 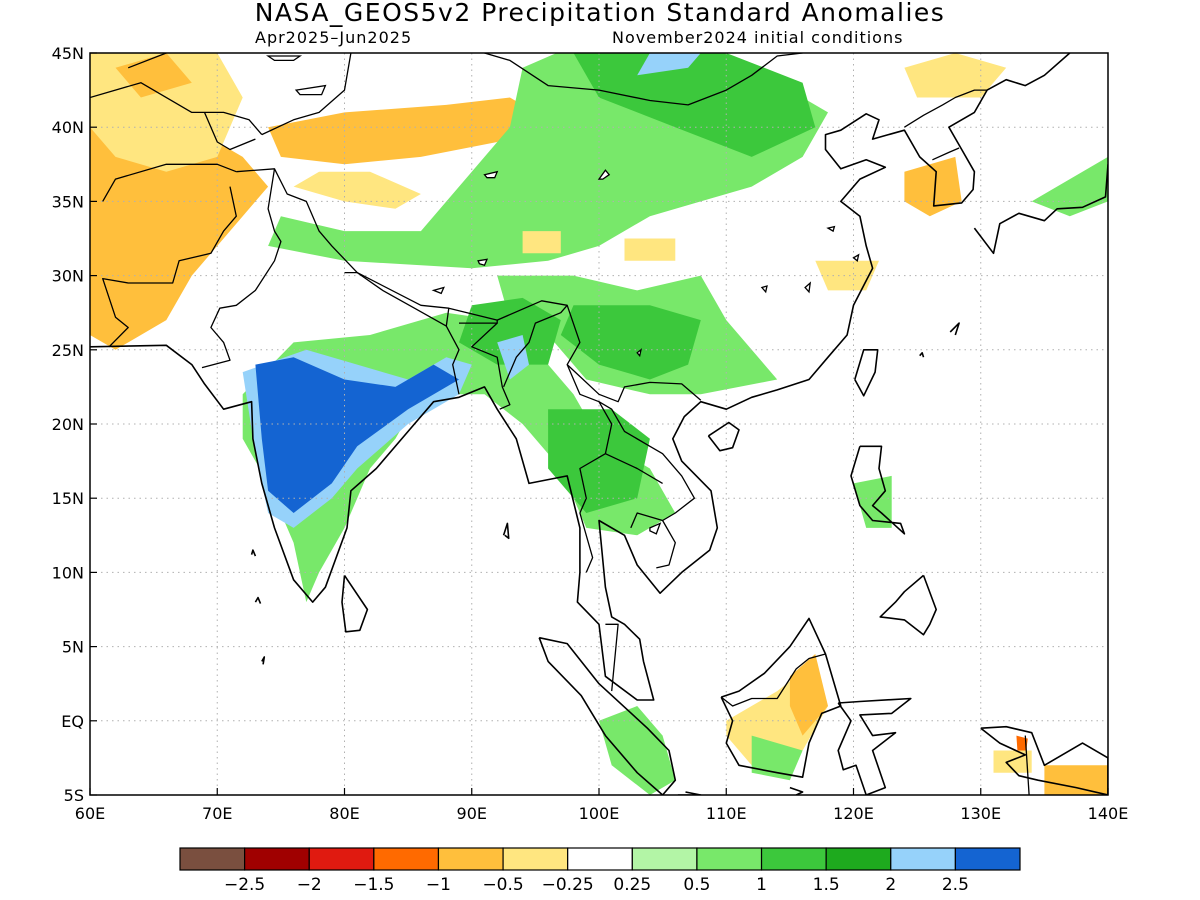 I want to click on y-tick-label: 10N, so click(x=68, y=572).